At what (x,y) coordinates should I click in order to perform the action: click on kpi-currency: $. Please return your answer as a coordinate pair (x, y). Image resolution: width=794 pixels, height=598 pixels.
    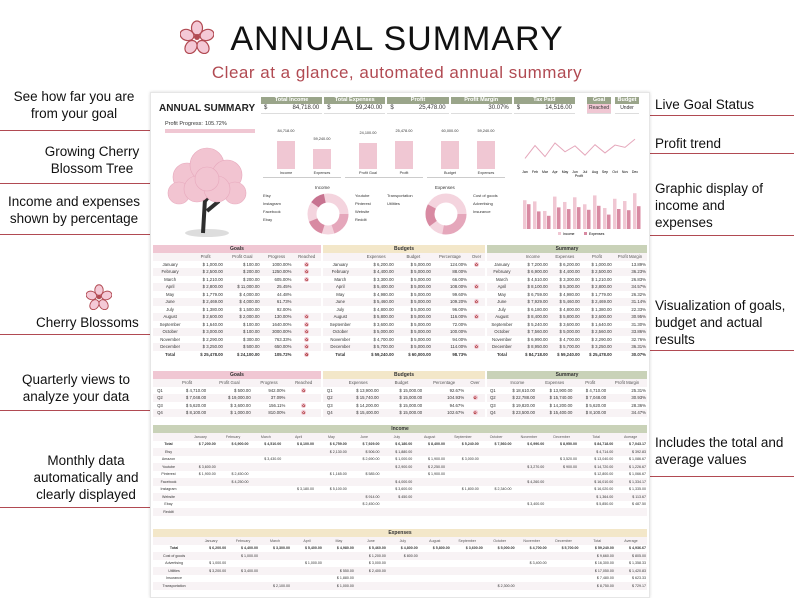
    Looking at the image, I should click on (329, 108).